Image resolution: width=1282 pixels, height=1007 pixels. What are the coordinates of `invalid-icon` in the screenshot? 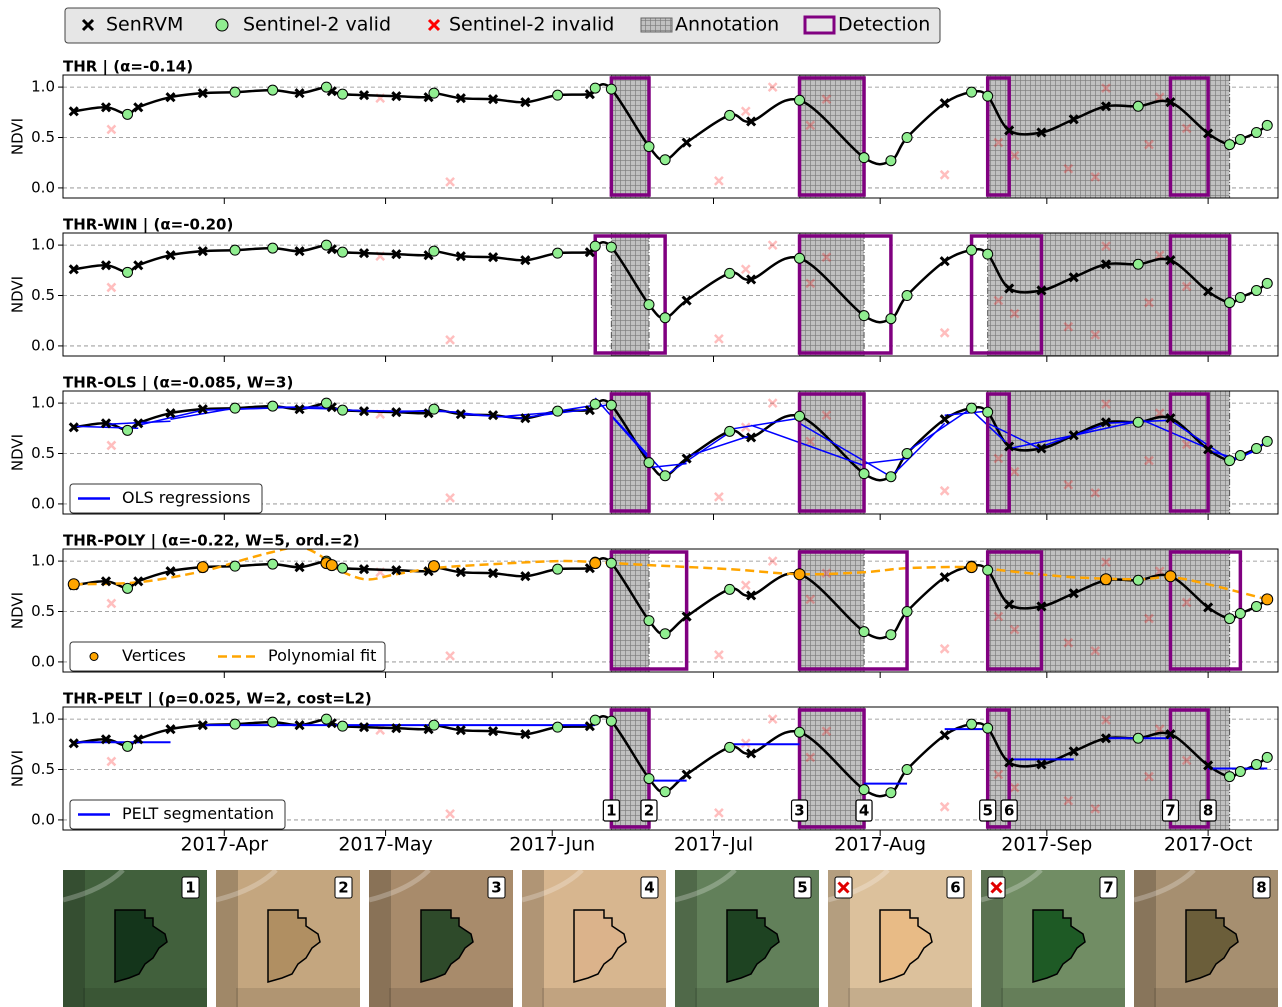 It's located at (843, 887).